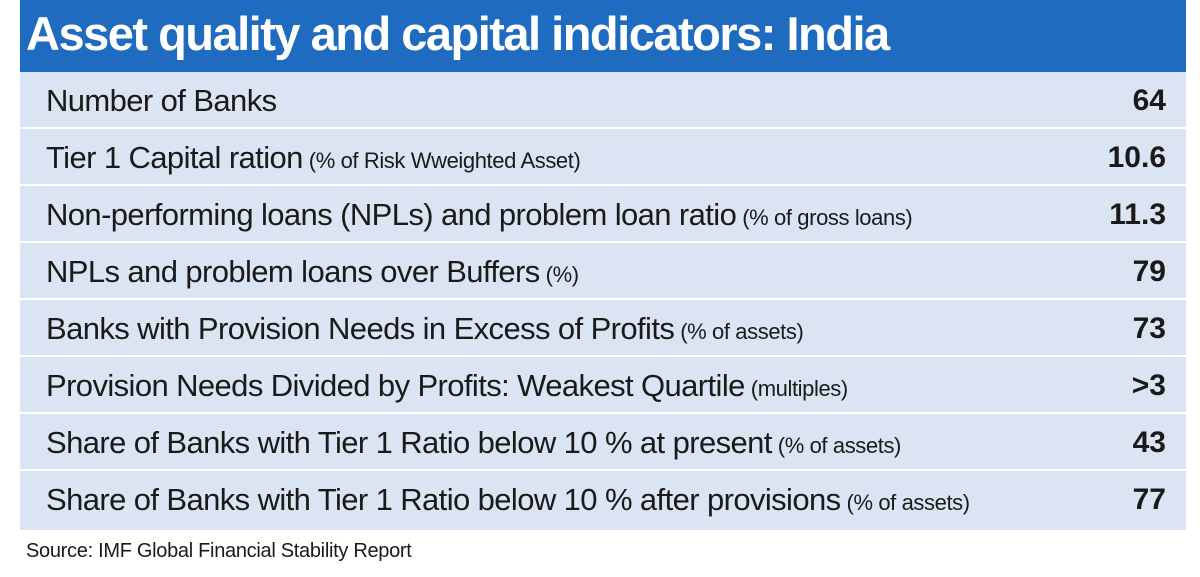 This screenshot has height=577, width=1200. What do you see at coordinates (1149, 442) in the screenshot?
I see `row-value: 43` at bounding box center [1149, 442].